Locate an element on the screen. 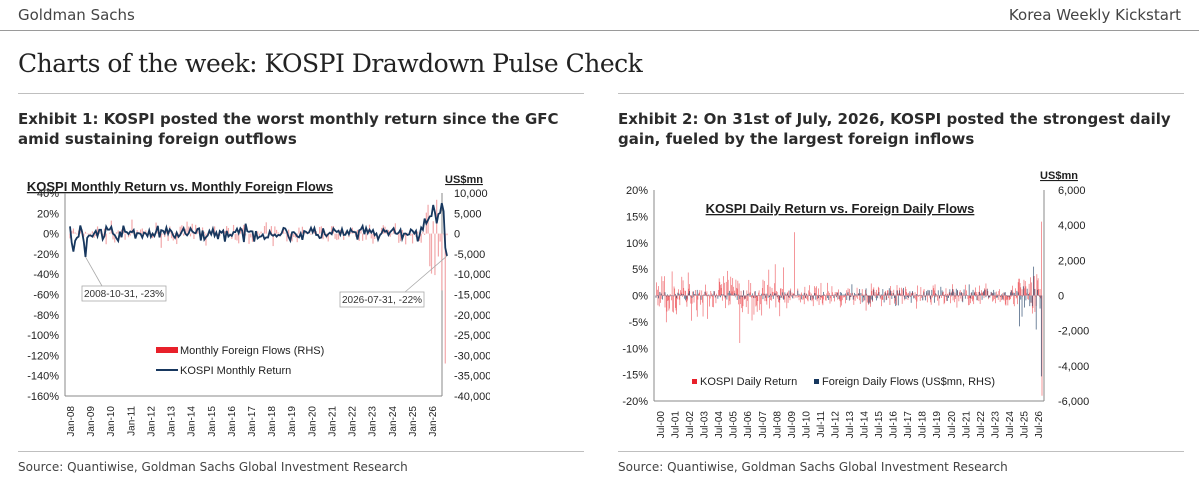 This screenshot has width=1199, height=484. chart2-legend-label-return: KOSPI Daily Return is located at coordinates (748, 382).